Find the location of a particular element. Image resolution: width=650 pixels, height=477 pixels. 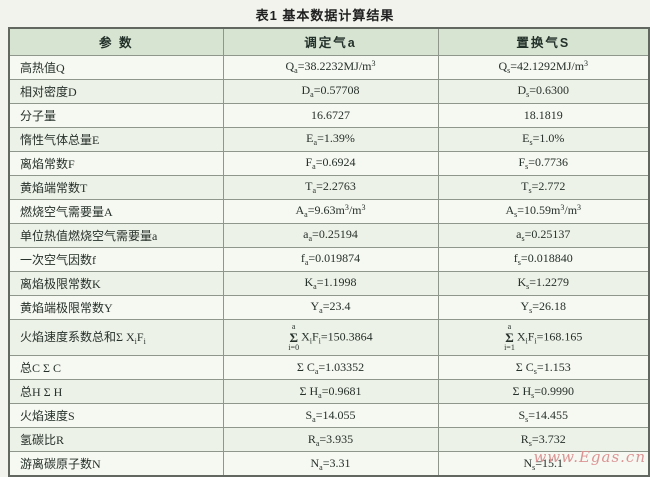

parameter-cell: 单位热值燃烧空气需要量a is located at coordinates (116, 235).